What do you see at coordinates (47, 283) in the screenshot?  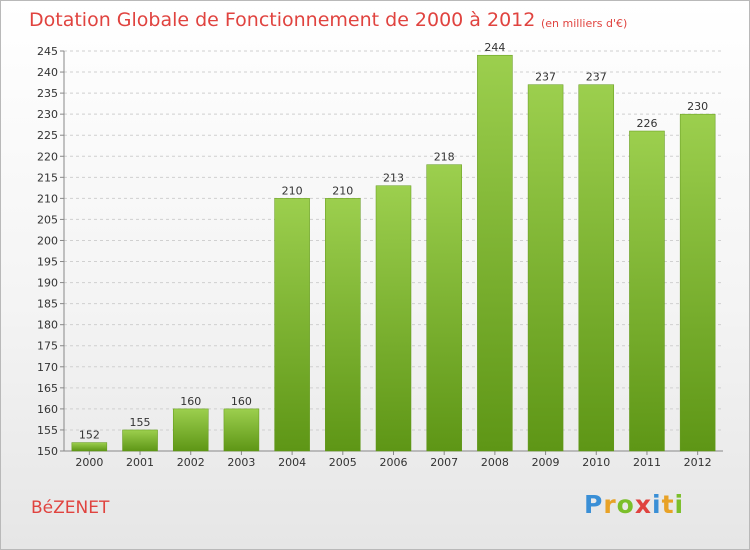 I see `y-tick-label: 190` at bounding box center [47, 283].